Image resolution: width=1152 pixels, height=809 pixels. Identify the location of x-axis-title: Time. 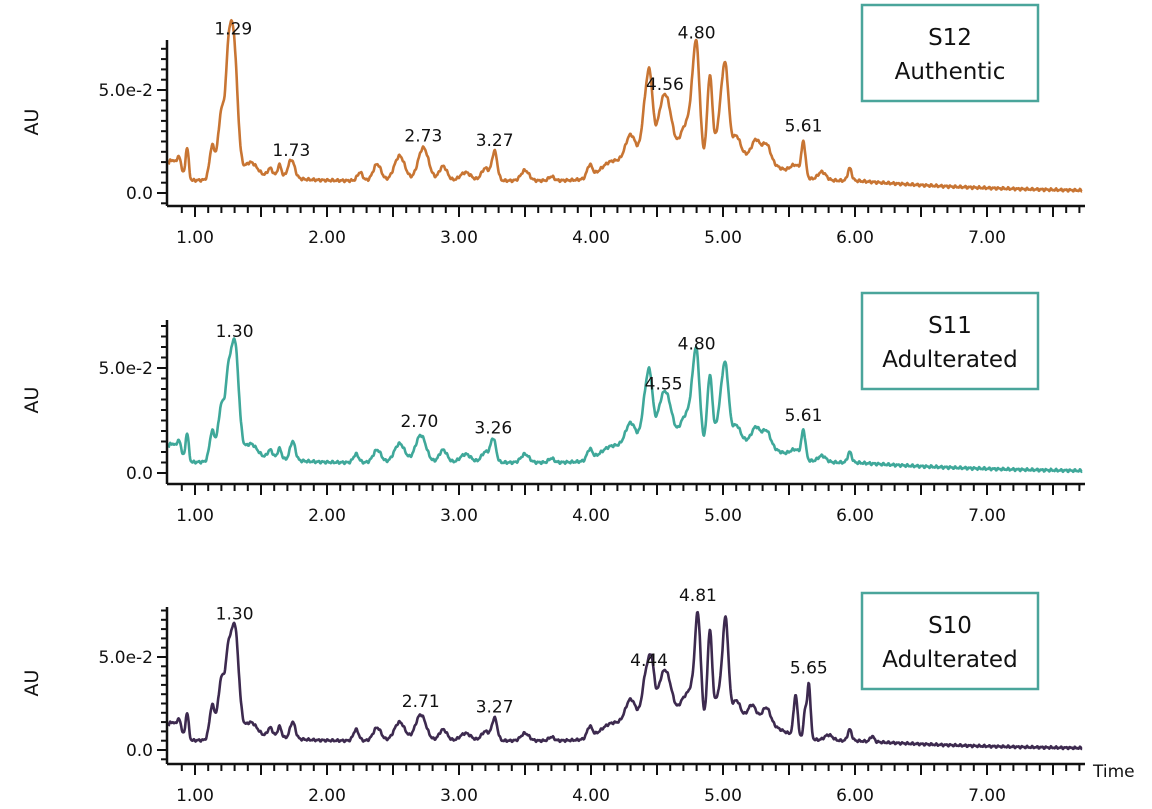
(1113, 772).